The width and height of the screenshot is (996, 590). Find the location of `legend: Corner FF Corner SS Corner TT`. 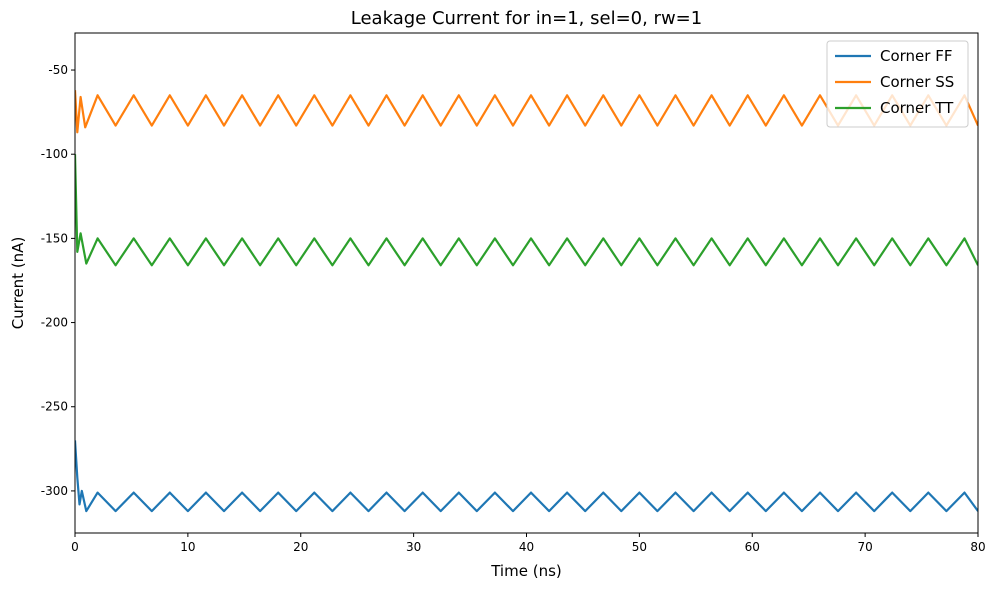

legend: Corner FF Corner SS Corner TT is located at coordinates (897, 84).